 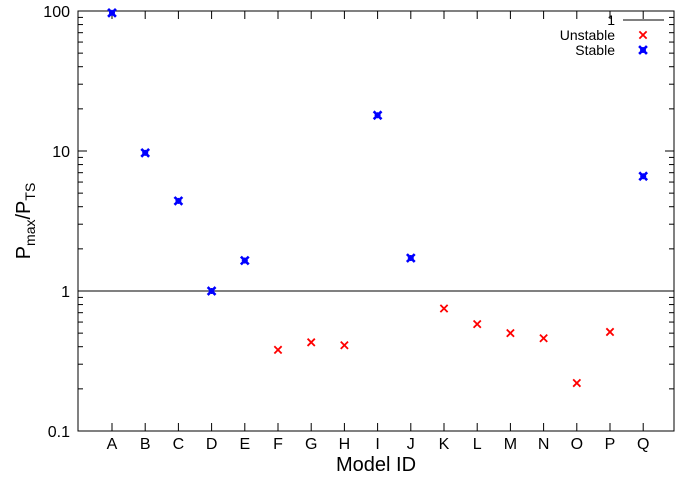 What do you see at coordinates (544, 444) in the screenshot?
I see `x-tick-label: N` at bounding box center [544, 444].